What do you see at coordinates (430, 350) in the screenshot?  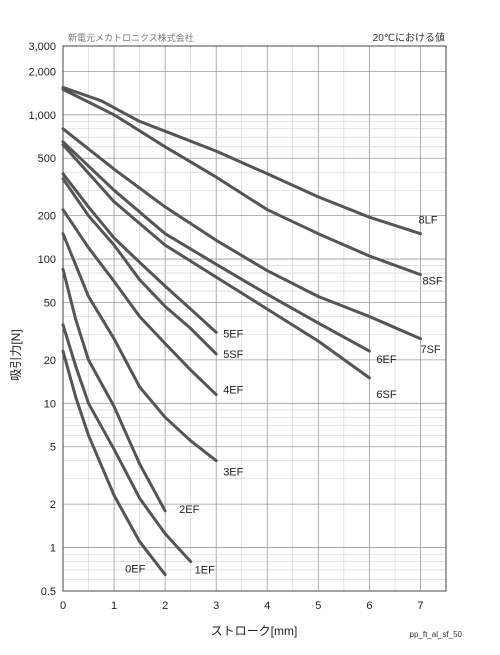 I see `series-label-7sf: 7SF` at bounding box center [430, 350].